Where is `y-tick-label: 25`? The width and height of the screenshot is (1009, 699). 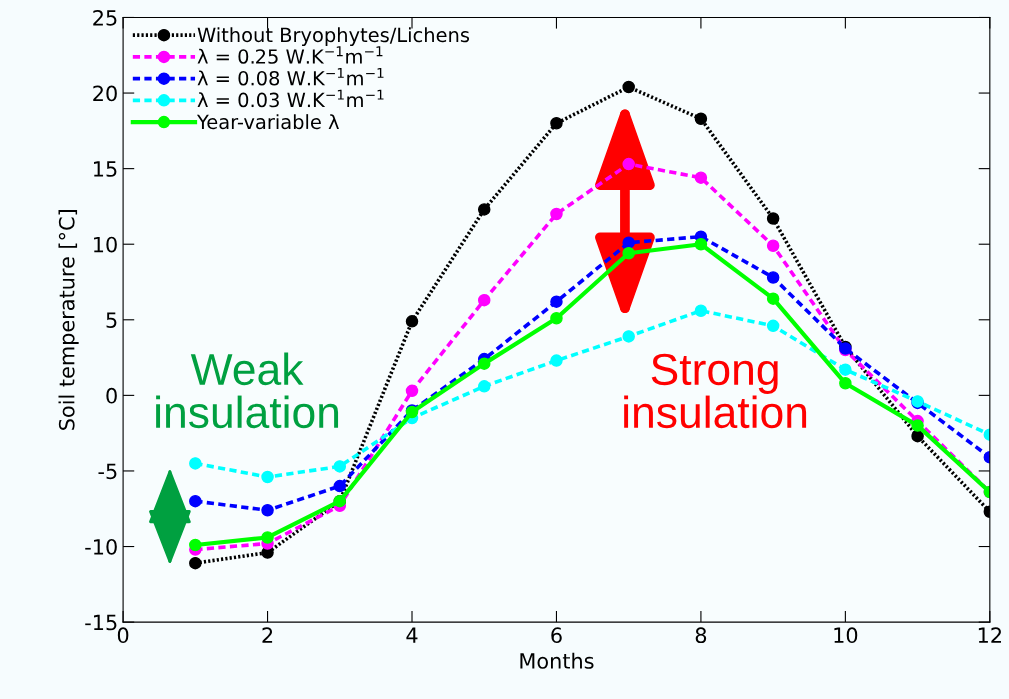
y-tick-label: 25 is located at coordinates (105, 17).